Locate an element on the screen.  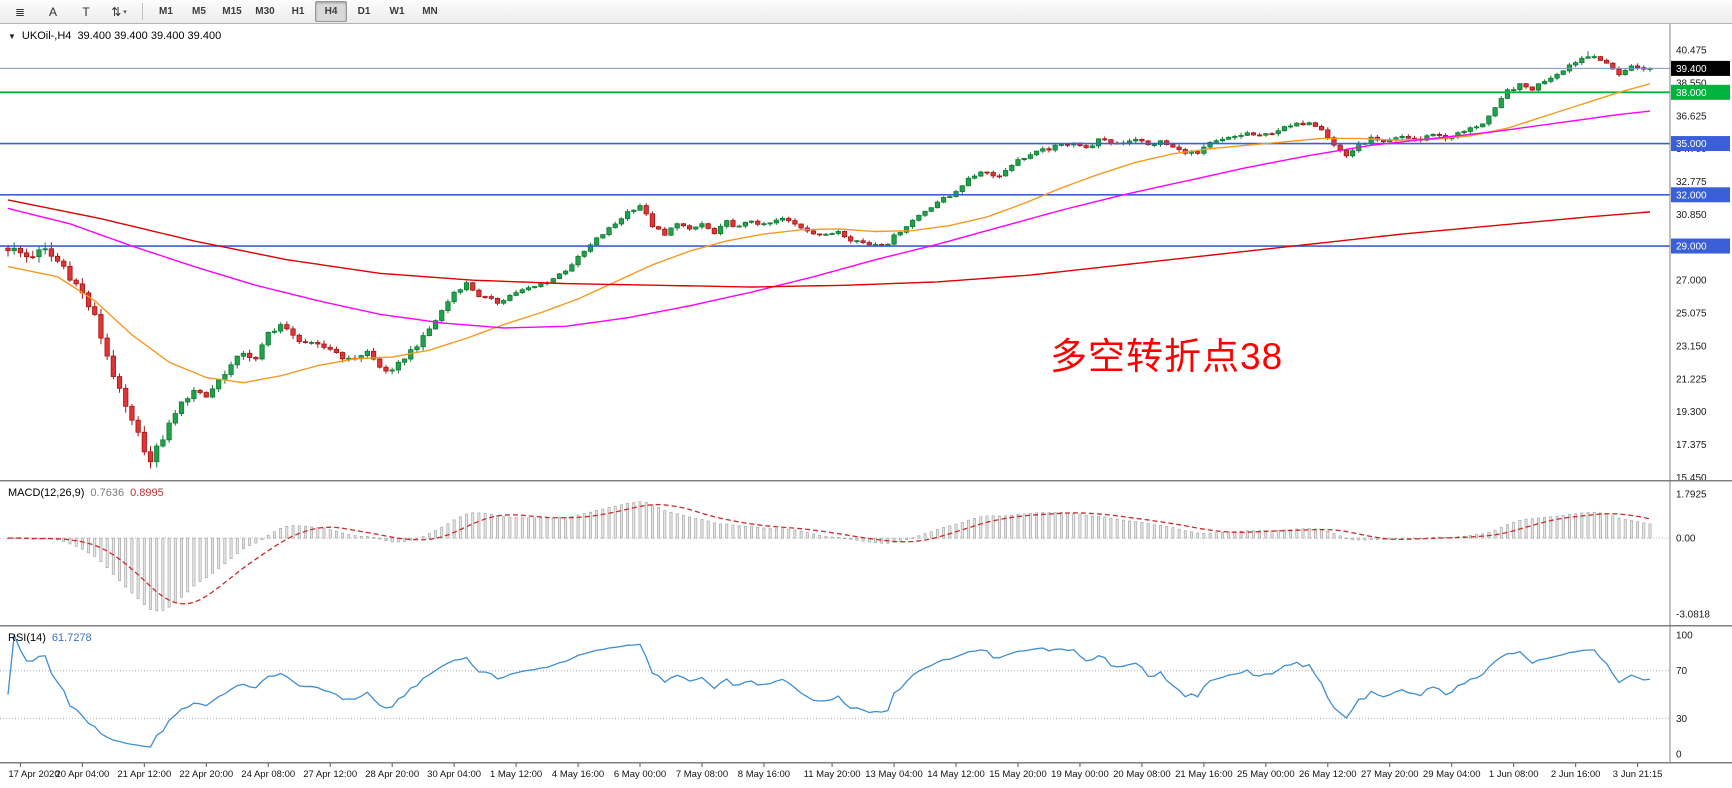
svg-text: 70 is located at coordinates (1682, 671).